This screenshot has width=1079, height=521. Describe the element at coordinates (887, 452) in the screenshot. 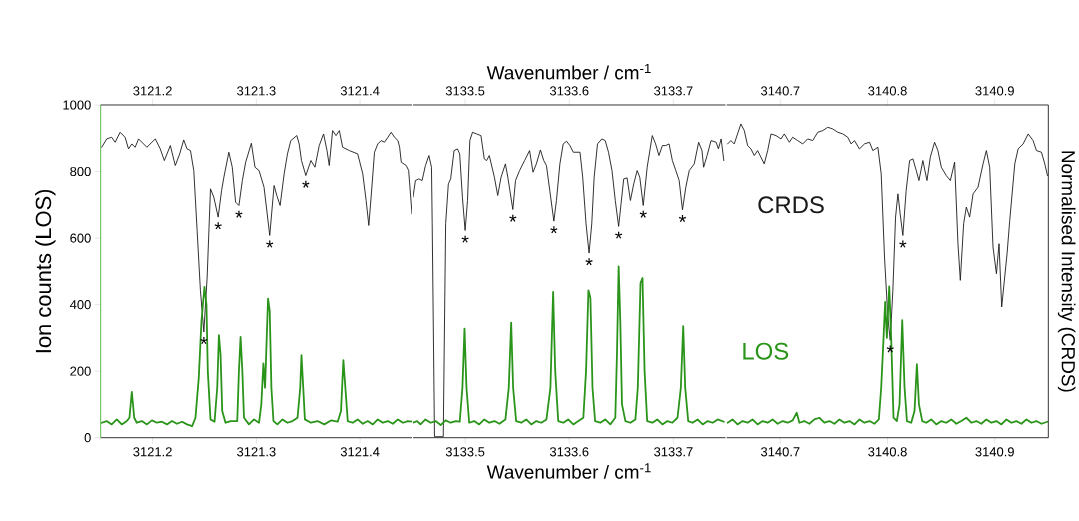

I see `x-tick-label: 3140.8` at that location.